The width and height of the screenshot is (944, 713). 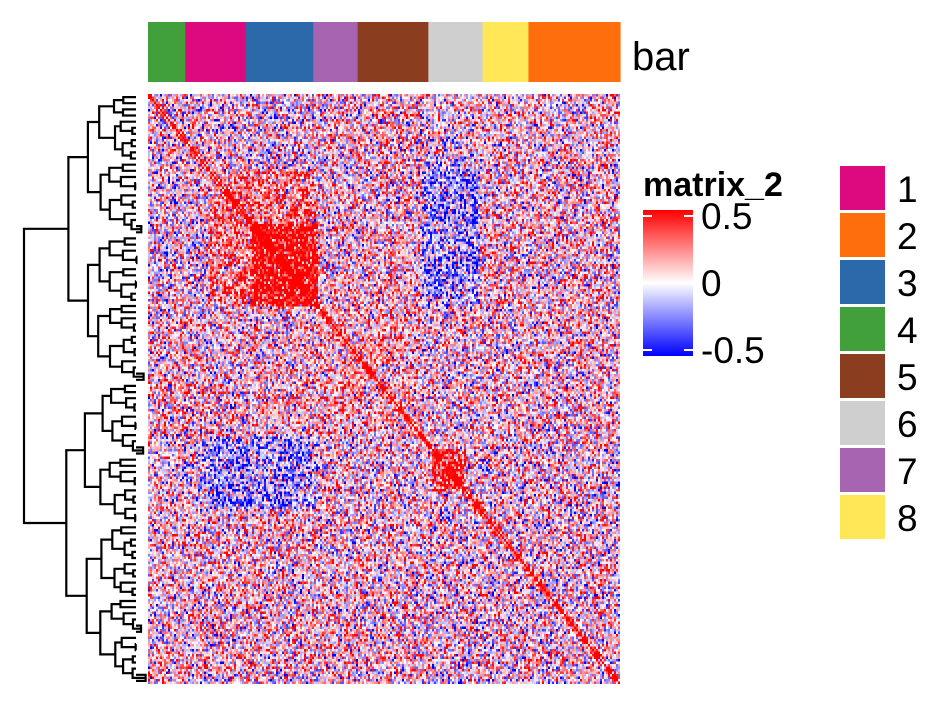 What do you see at coordinates (879, 352) in the screenshot?
I see `category-legend: 1 2 3 4 5 6 7 8` at bounding box center [879, 352].